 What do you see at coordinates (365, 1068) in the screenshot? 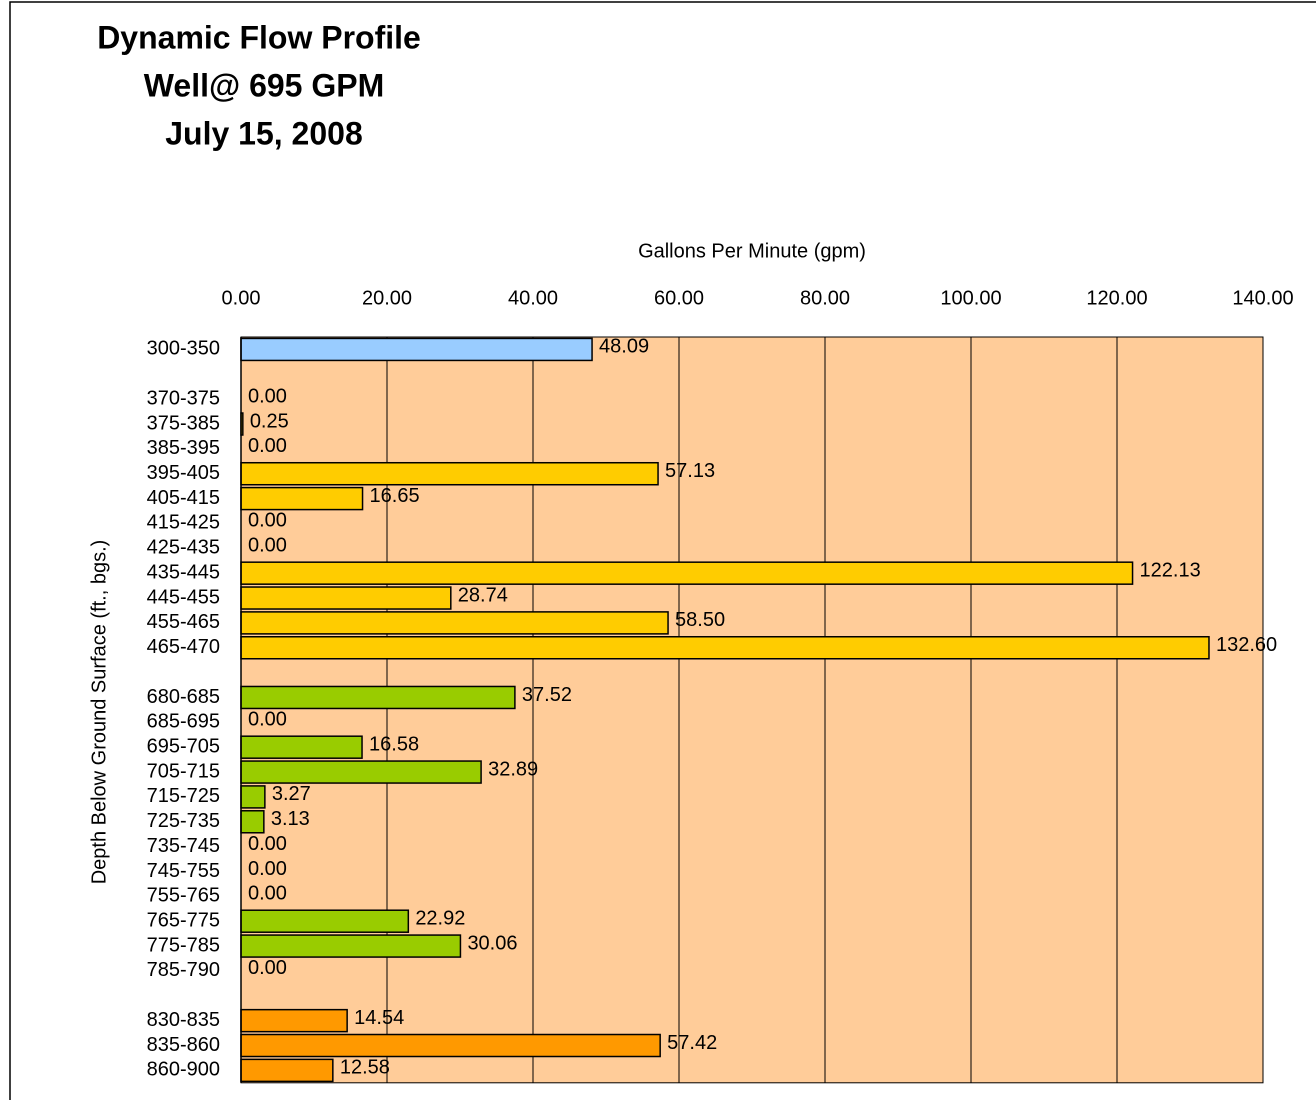
I see `data-label: 12.58` at bounding box center [365, 1068].